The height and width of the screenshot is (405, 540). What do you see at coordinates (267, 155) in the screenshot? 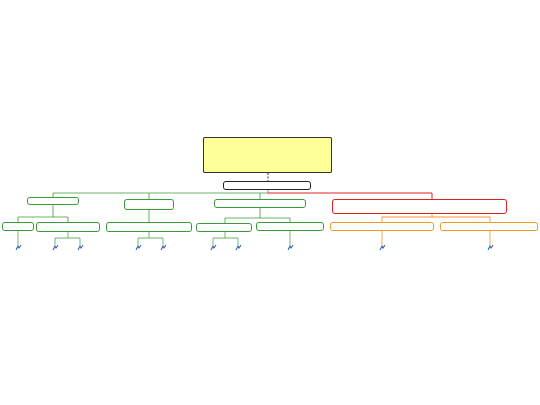
I see `note-box` at bounding box center [267, 155].